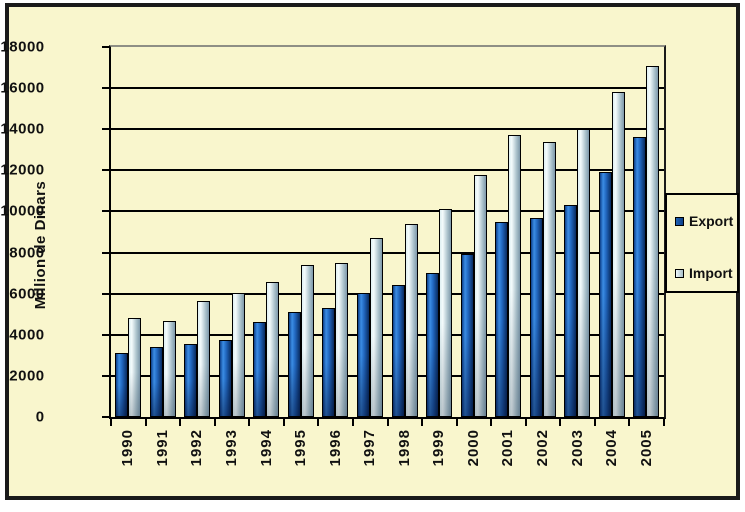 This screenshot has width=745, height=512. What do you see at coordinates (238, 354) in the screenshot?
I see `bar-import-1993` at bounding box center [238, 354].